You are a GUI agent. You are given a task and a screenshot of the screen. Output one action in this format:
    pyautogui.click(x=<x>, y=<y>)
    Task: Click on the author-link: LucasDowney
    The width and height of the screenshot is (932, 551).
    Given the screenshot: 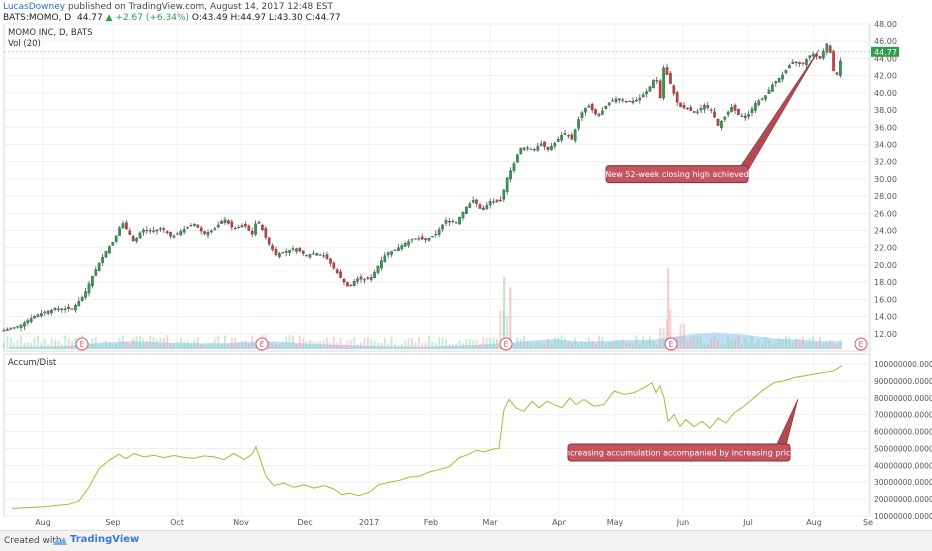 What is the action you would take?
    pyautogui.click(x=34, y=7)
    